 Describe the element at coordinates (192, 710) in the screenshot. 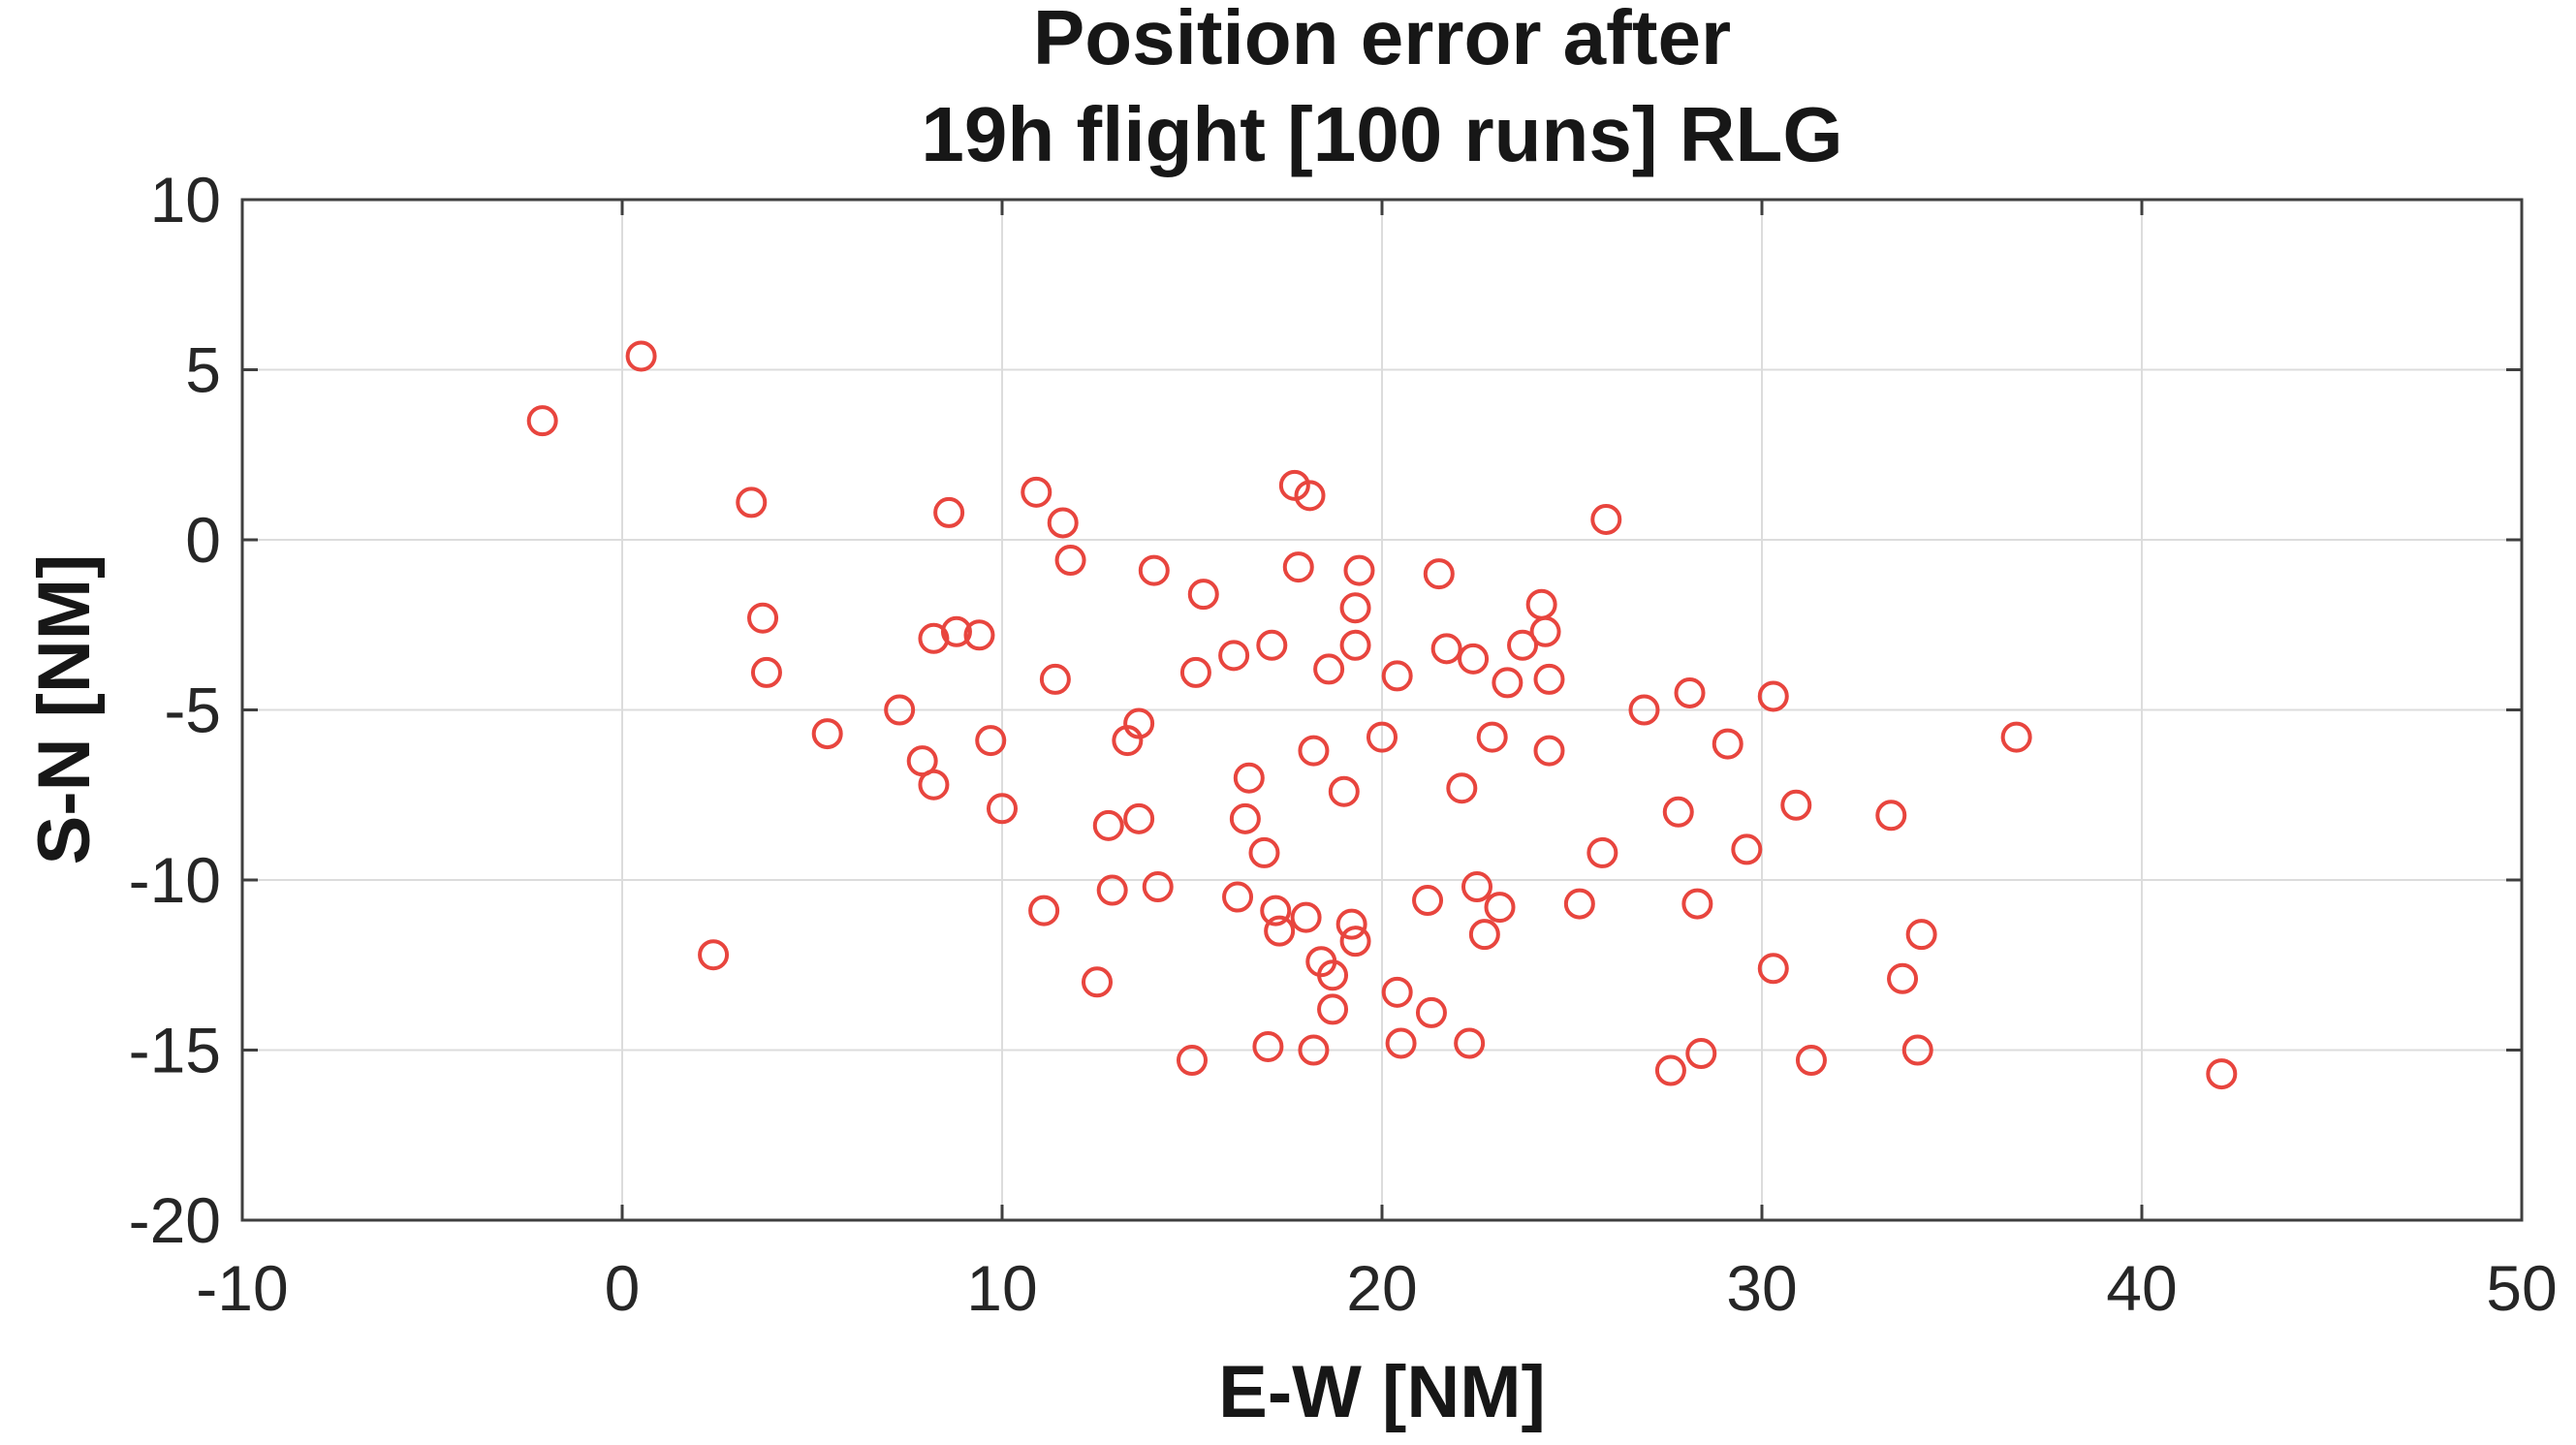

I see `y-tick-label: -5` at that location.